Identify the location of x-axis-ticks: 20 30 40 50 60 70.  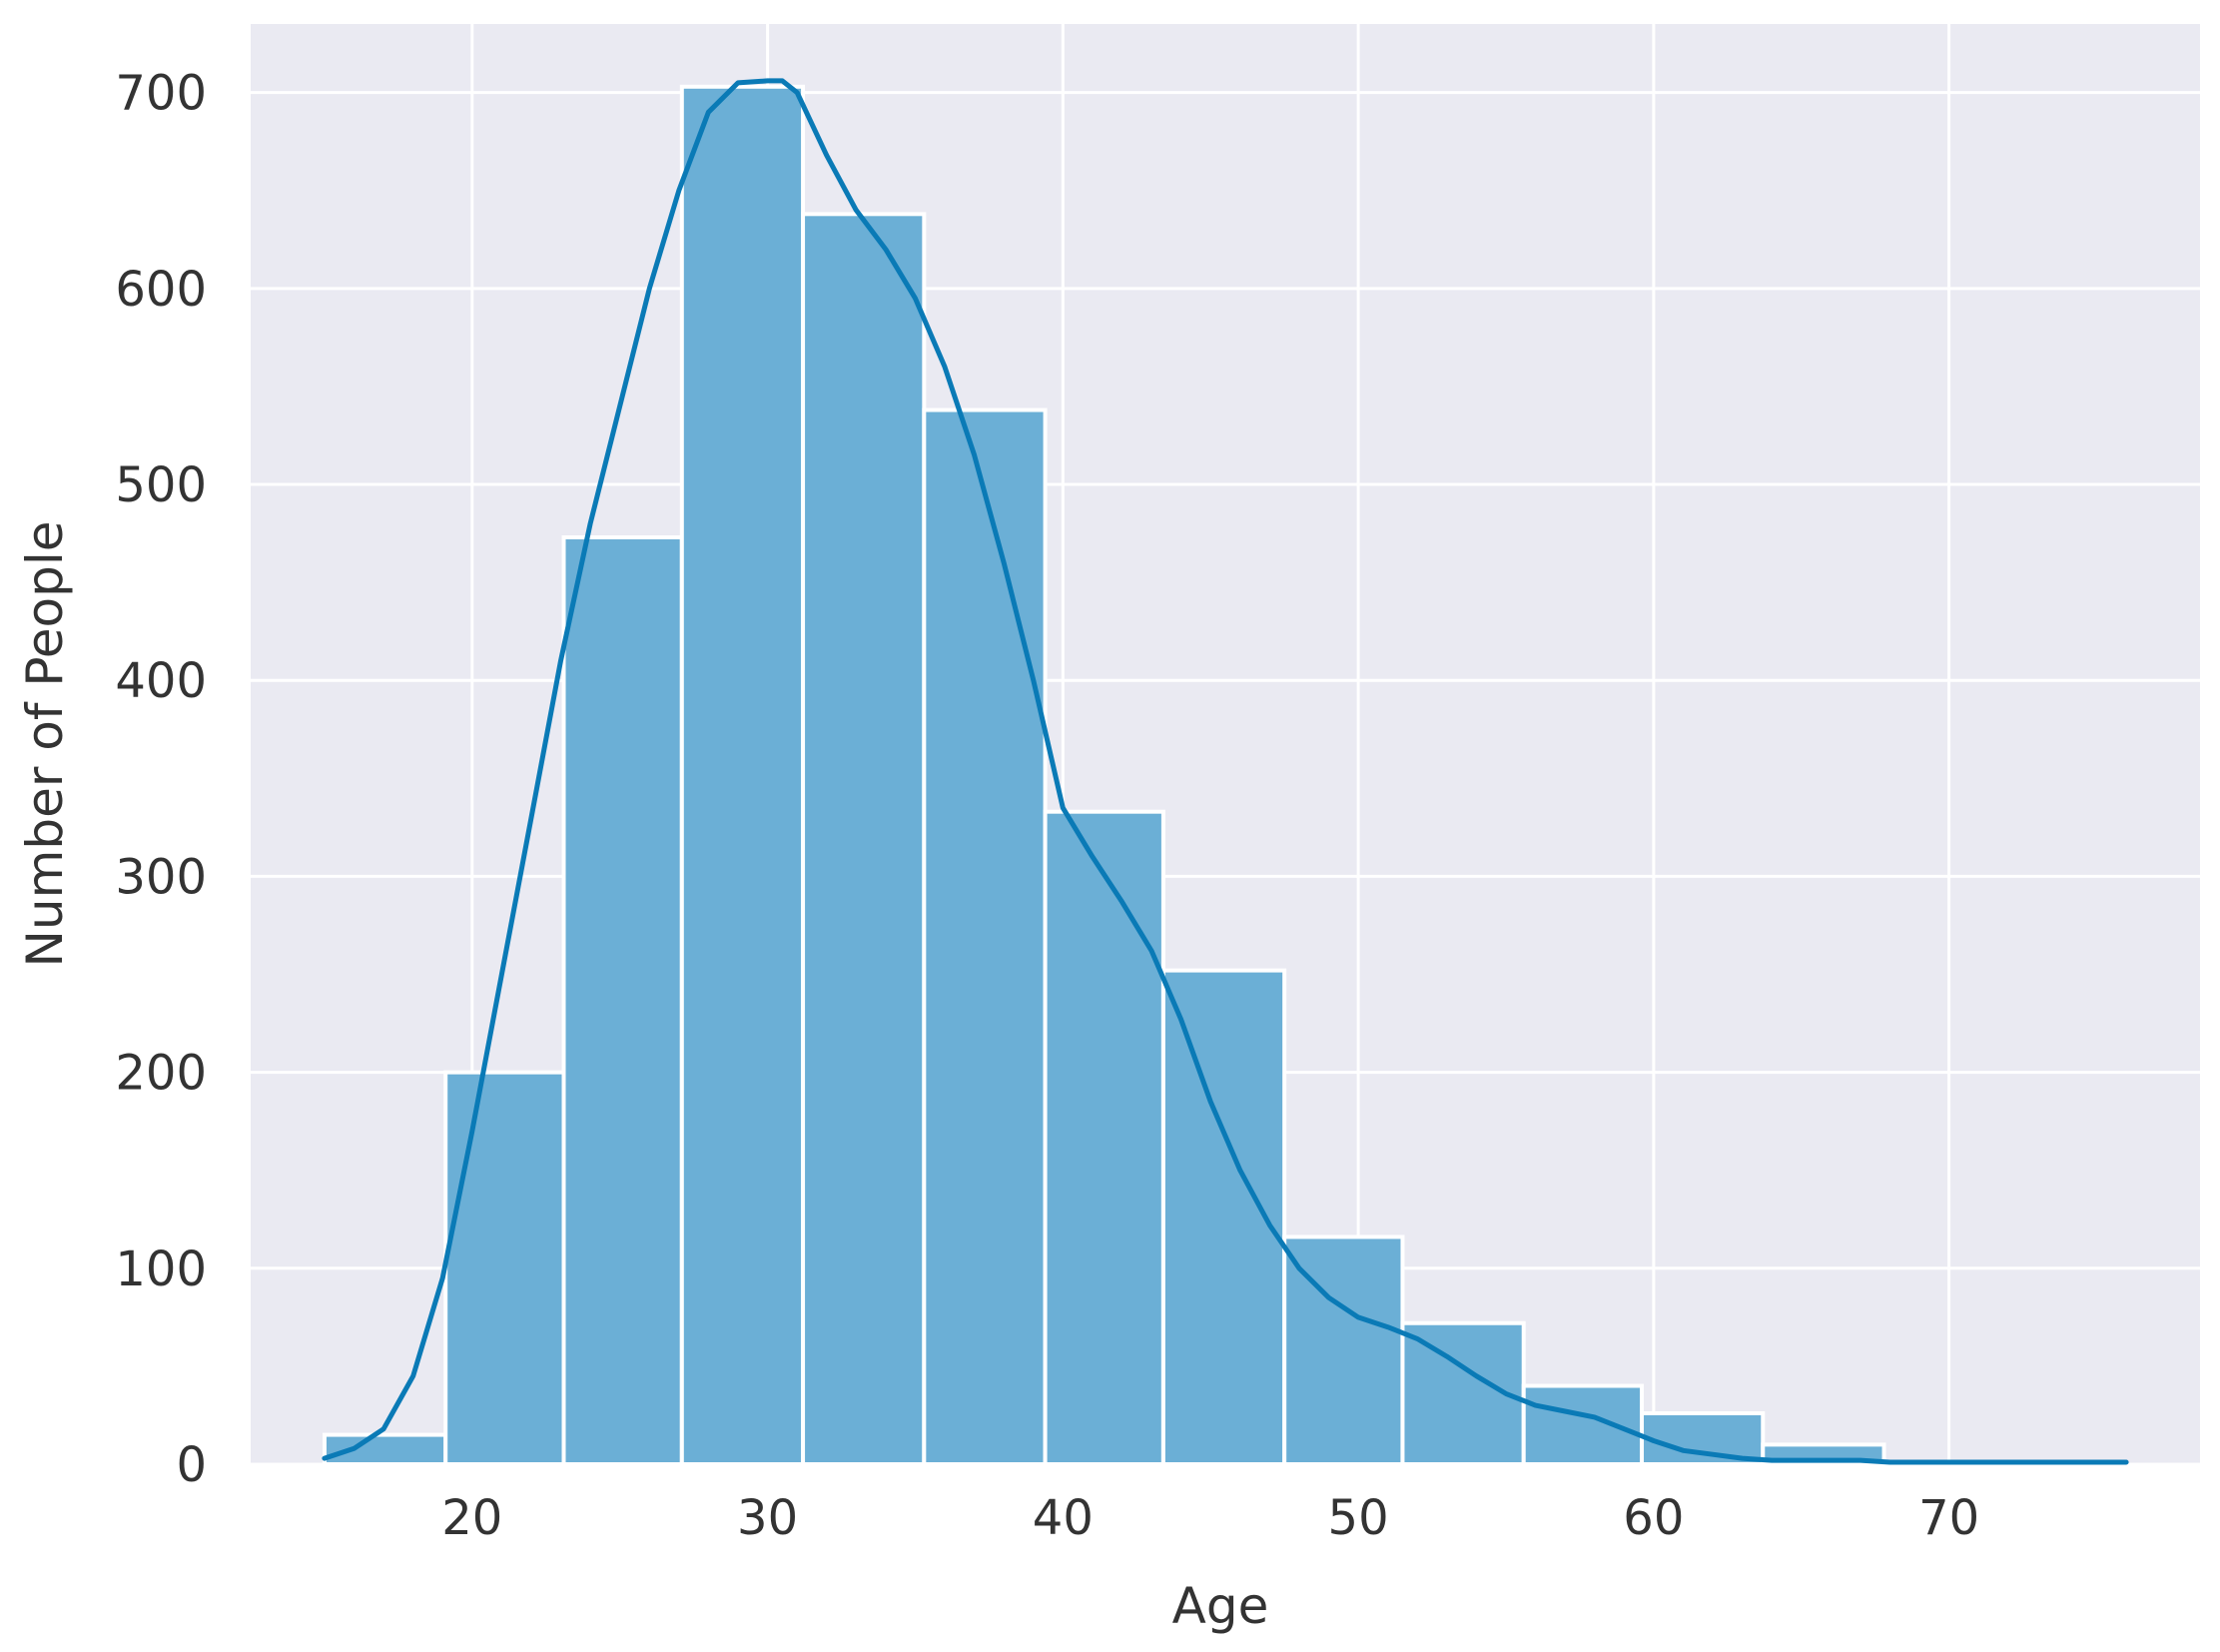
(1210, 1518).